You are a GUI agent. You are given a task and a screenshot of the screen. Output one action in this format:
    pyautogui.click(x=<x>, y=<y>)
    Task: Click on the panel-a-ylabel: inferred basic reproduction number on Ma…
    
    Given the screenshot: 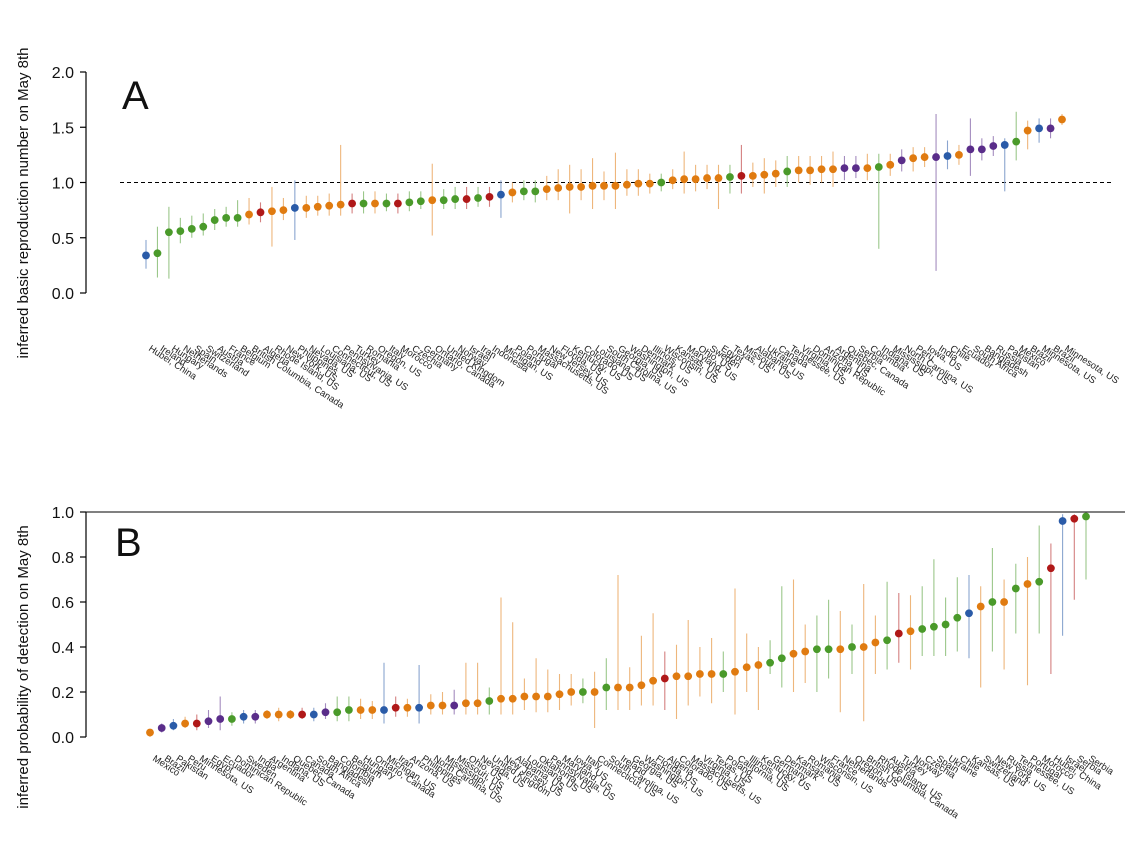 What is the action you would take?
    pyautogui.click(x=23, y=202)
    